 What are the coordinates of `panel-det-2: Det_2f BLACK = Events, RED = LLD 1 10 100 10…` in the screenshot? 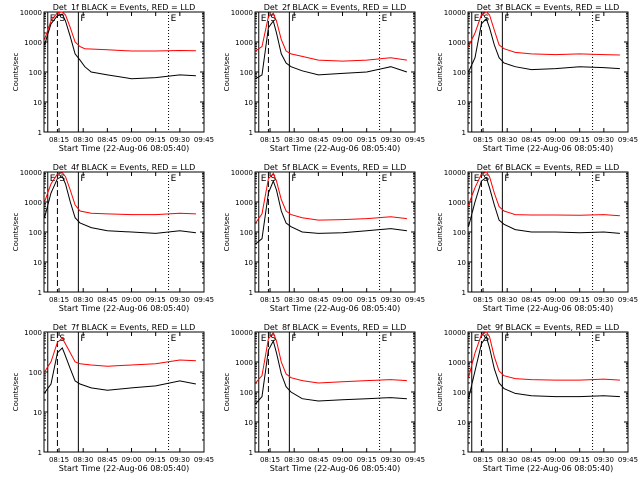 It's located at (324, 78).